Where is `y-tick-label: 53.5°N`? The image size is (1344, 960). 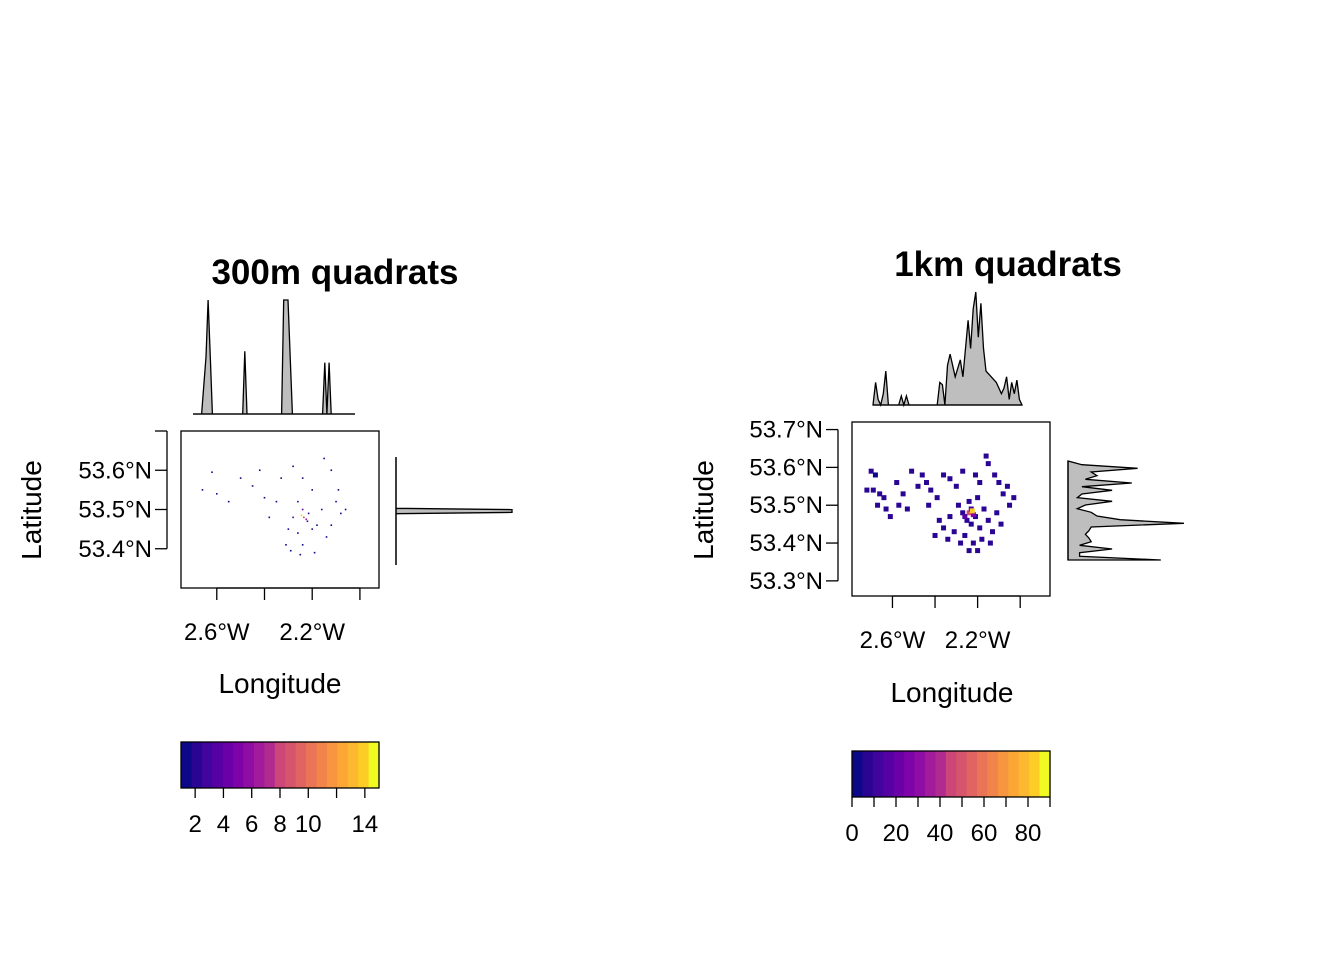 y-tick-label: 53.5°N is located at coordinates (115, 510).